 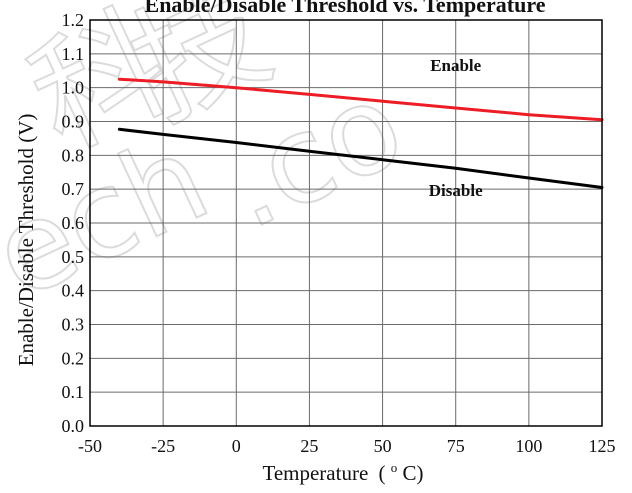 I want to click on series-line-enable, so click(x=360, y=99).